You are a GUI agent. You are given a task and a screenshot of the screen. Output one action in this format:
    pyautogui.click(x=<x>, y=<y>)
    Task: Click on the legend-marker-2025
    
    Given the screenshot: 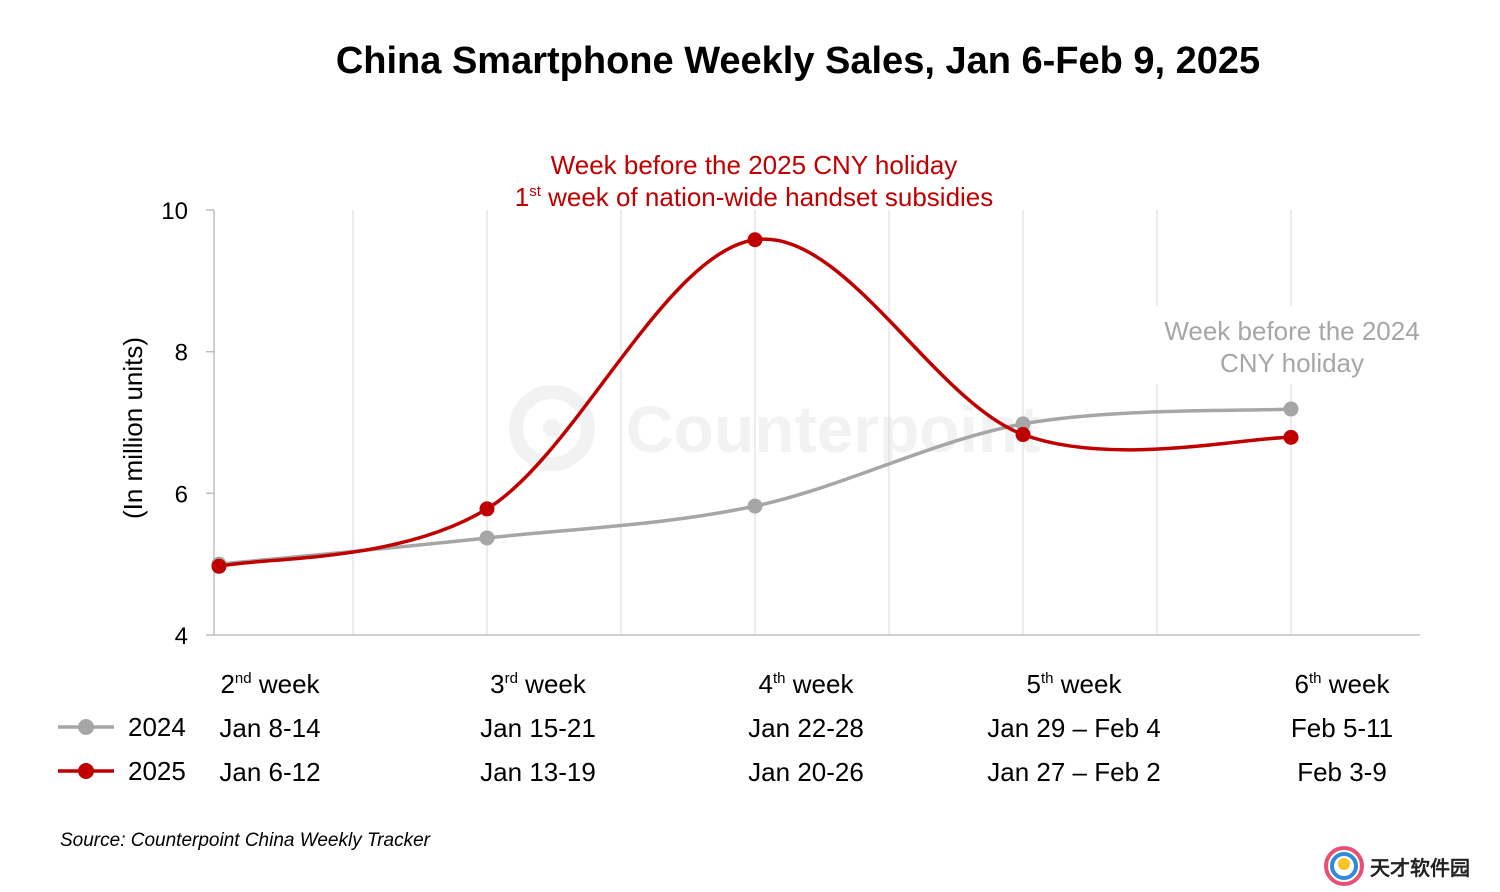 What is the action you would take?
    pyautogui.click(x=86, y=771)
    